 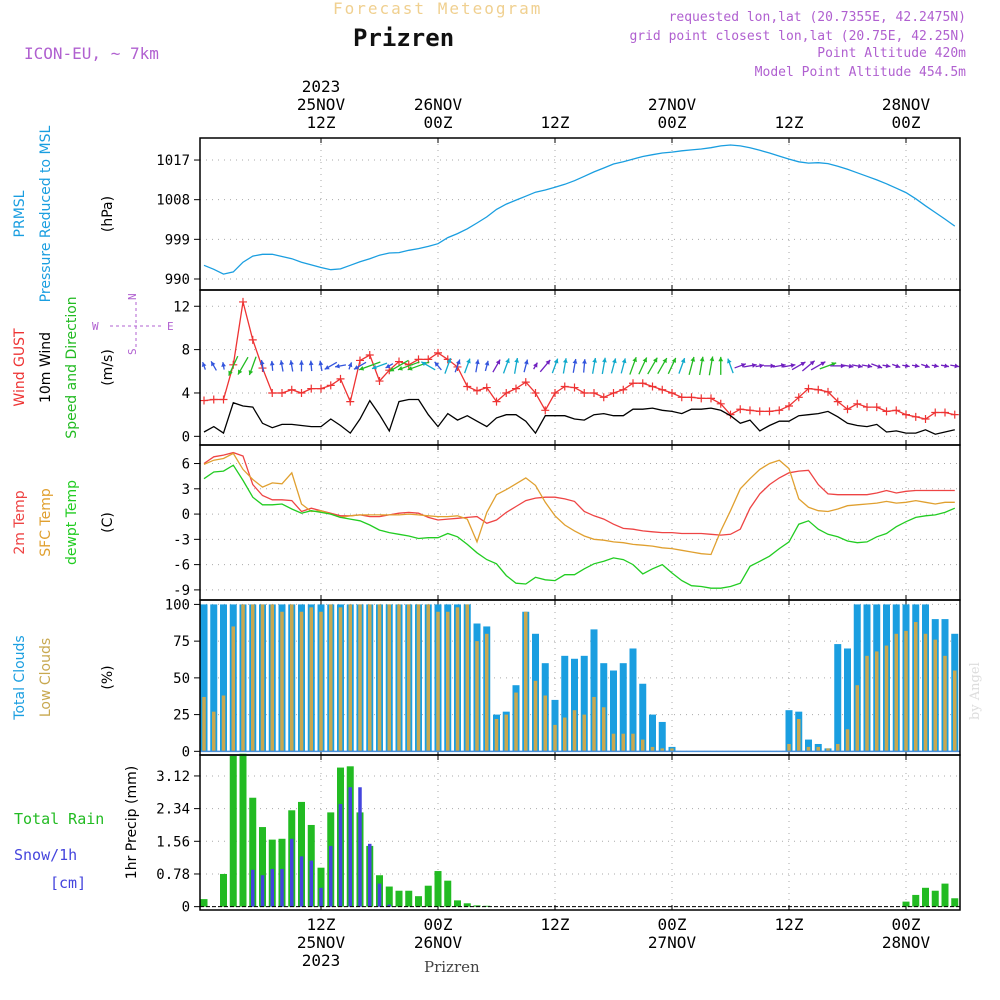 I want to click on series-line-dewpt-temp, so click(x=579, y=526).